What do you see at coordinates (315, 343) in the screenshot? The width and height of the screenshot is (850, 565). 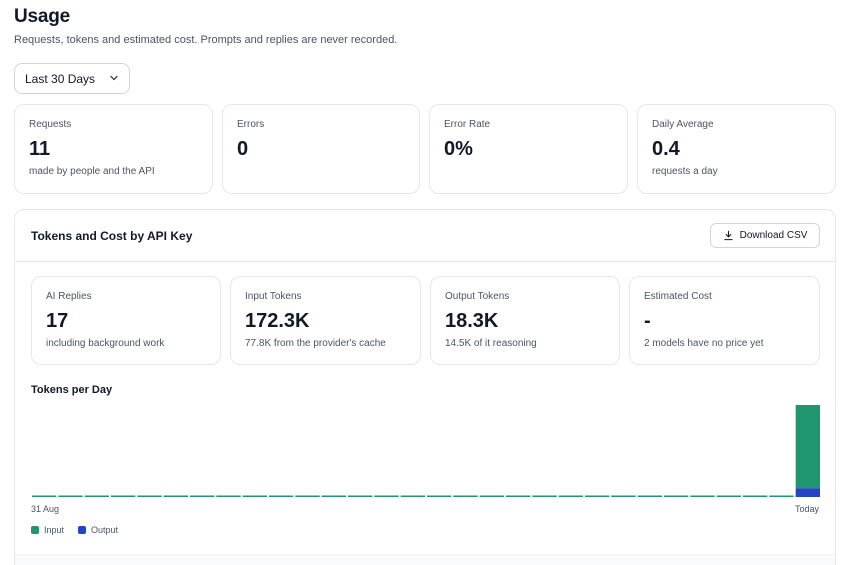 I see `stat-note: 77.8K from the provider's cache` at bounding box center [315, 343].